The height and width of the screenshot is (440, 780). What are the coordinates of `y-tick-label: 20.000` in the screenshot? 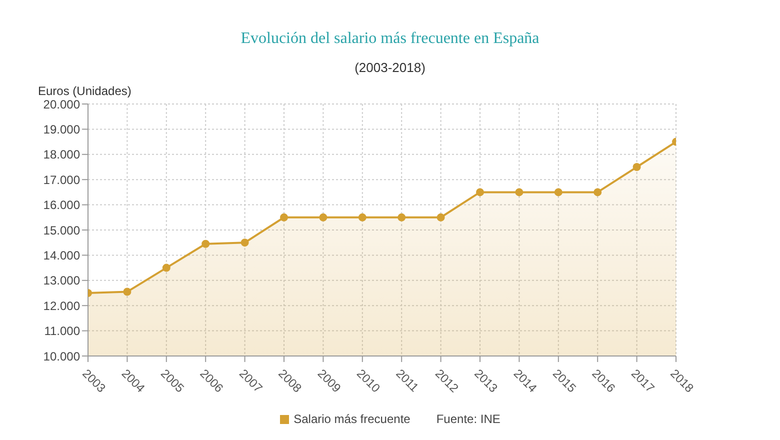 It's located at (61, 104).